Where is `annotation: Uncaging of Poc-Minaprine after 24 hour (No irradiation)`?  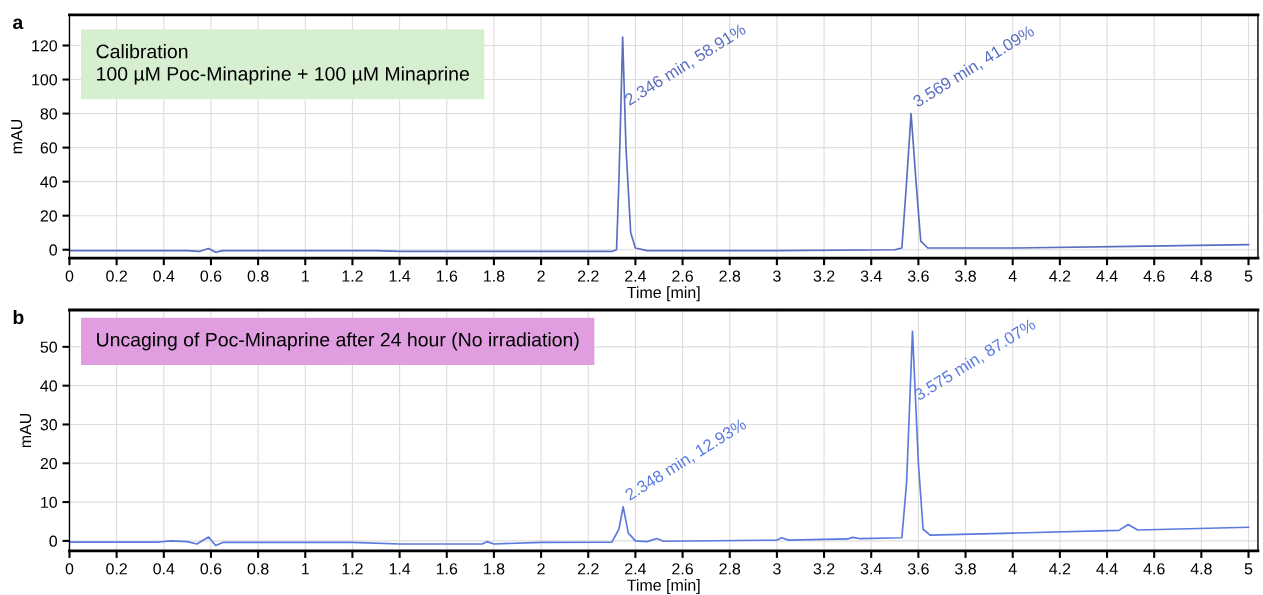
annotation: Uncaging of Poc-Minaprine after 24 hour (No irradiation) is located at coordinates (338, 341).